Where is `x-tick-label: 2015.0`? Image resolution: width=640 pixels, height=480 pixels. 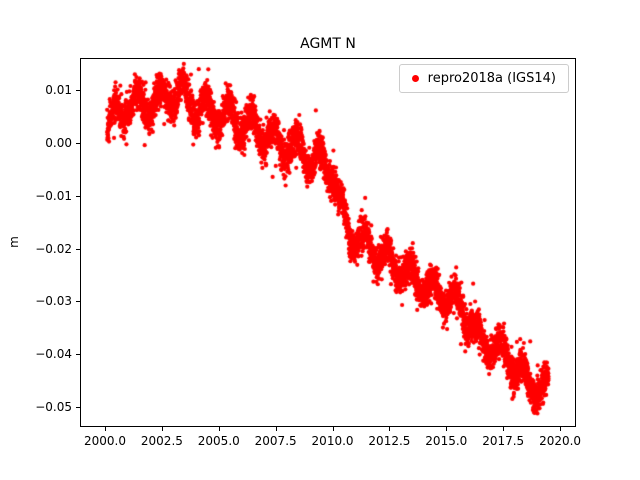
x-tick-label: 2015.0 is located at coordinates (446, 441).